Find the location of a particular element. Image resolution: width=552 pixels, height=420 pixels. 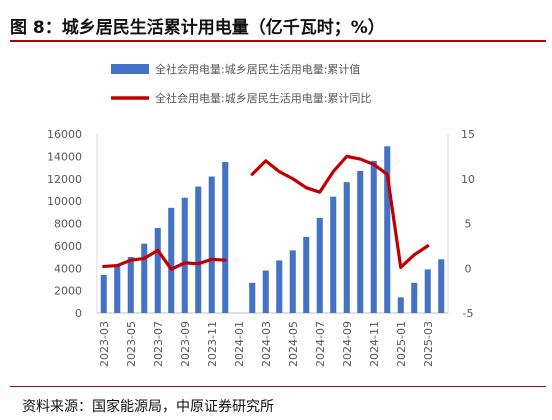

x-tick-label: 2024-09 is located at coordinates (347, 344).